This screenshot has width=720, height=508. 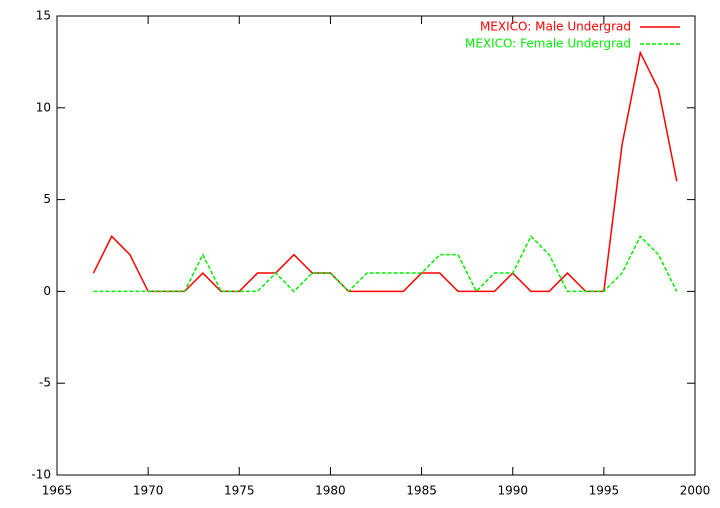 I want to click on x-tick-label: 1965, so click(x=57, y=491).